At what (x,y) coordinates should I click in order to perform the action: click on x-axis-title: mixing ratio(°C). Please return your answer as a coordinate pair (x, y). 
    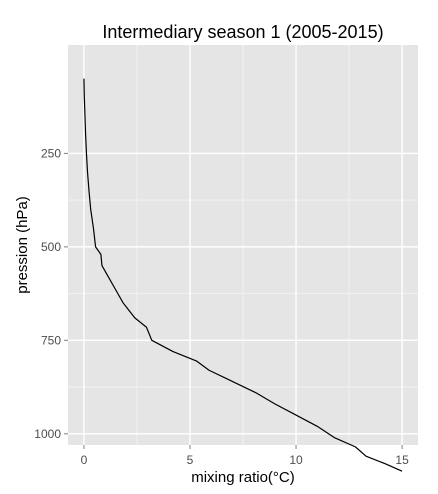
    Looking at the image, I should click on (243, 477).